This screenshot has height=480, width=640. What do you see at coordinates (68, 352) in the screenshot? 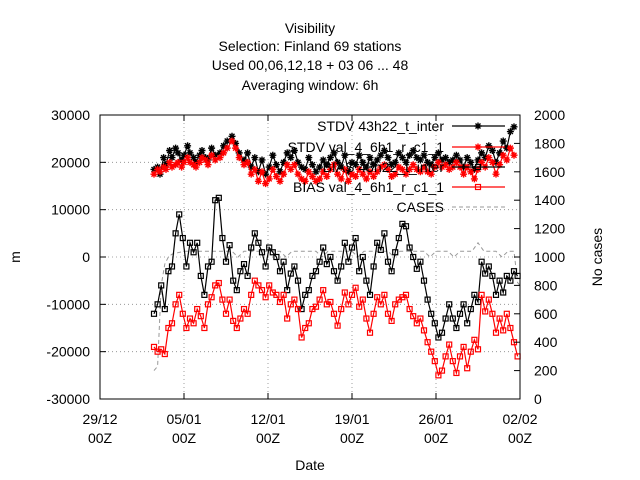
I see `y-tick-label: -20000` at bounding box center [68, 352].